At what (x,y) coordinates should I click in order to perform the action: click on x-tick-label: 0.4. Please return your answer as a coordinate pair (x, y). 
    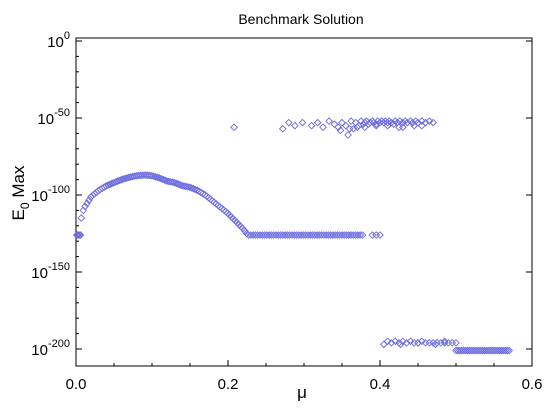
    Looking at the image, I should click on (380, 384).